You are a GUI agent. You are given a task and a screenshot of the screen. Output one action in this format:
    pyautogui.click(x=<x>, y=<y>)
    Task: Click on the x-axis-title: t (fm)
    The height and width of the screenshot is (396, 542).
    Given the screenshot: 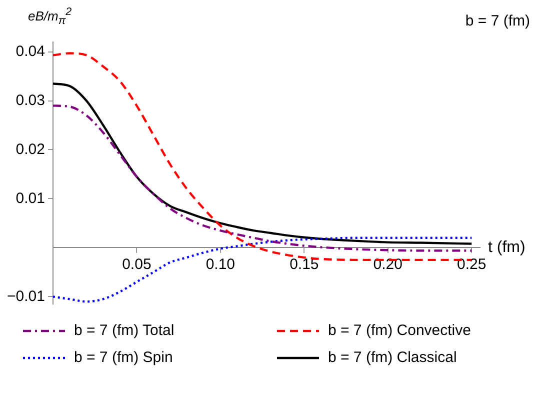 What is the action you would take?
    pyautogui.click(x=507, y=247)
    